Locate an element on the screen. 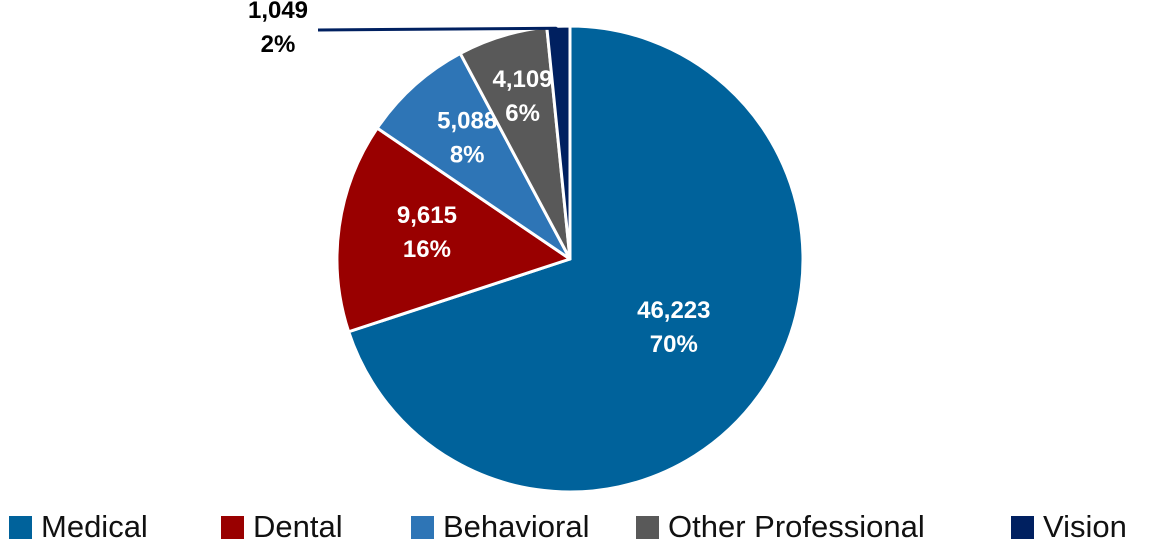 This screenshot has width=1170, height=552. slice-value-behavioral: 5,088 is located at coordinates (467, 121).